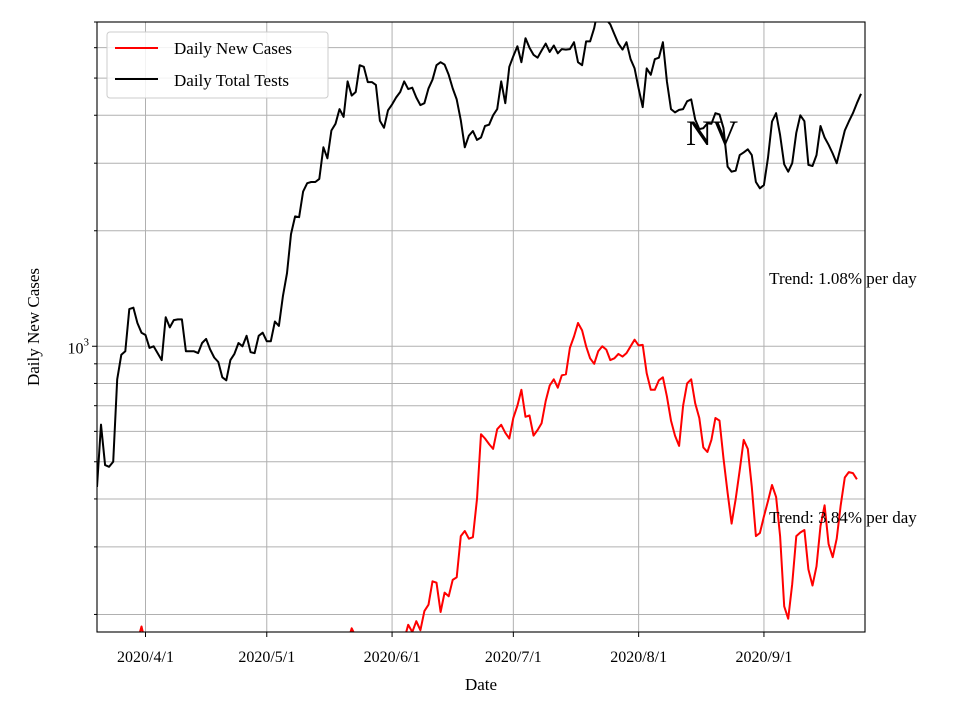  Describe the element at coordinates (712, 133) in the screenshot. I see `state-label: NV` at that location.